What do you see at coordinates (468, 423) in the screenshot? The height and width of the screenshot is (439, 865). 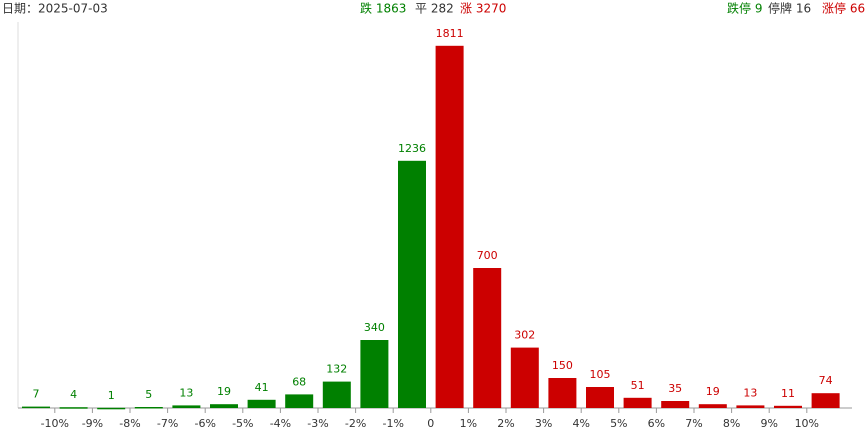 I see `x-tick-label: 1%` at bounding box center [468, 423].